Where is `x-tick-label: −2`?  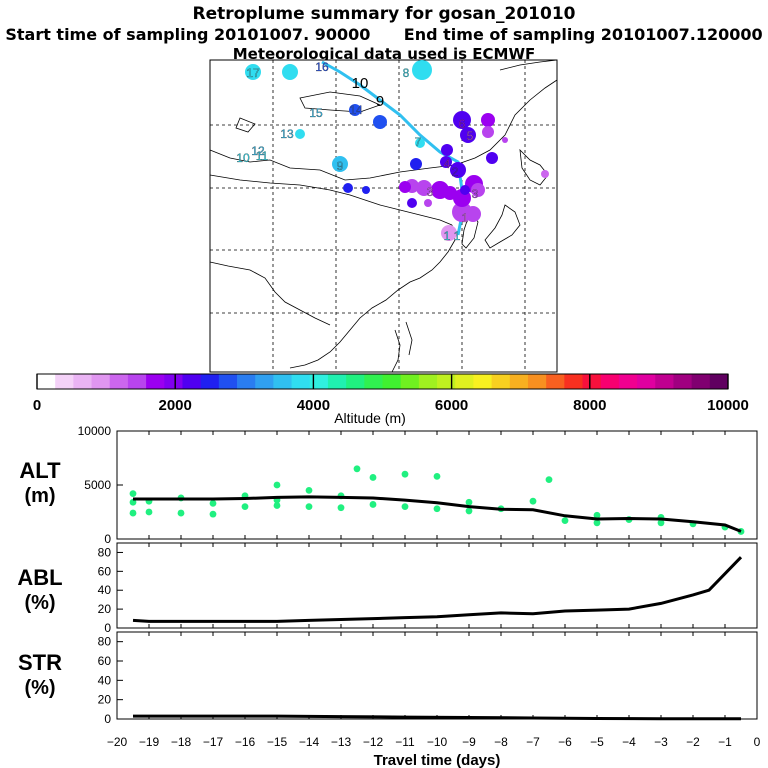 x-tick-label: −2 is located at coordinates (693, 742).